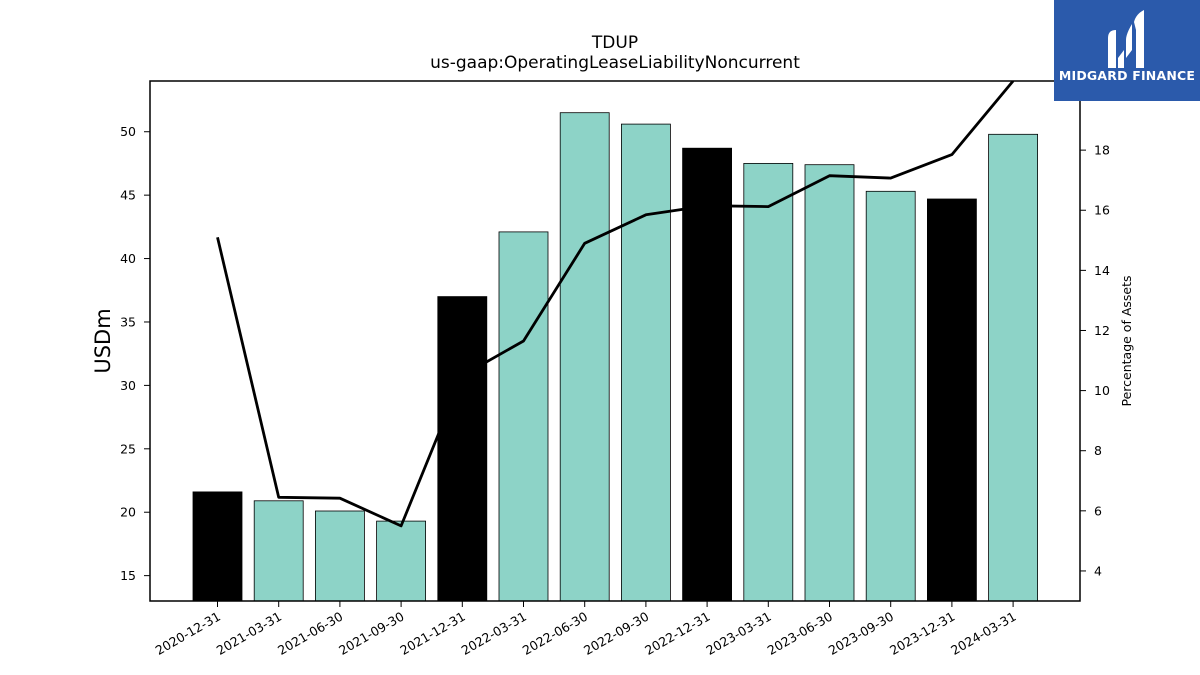  What do you see at coordinates (1102, 390) in the screenshot?
I see `right-tick-label: 10` at bounding box center [1102, 390].